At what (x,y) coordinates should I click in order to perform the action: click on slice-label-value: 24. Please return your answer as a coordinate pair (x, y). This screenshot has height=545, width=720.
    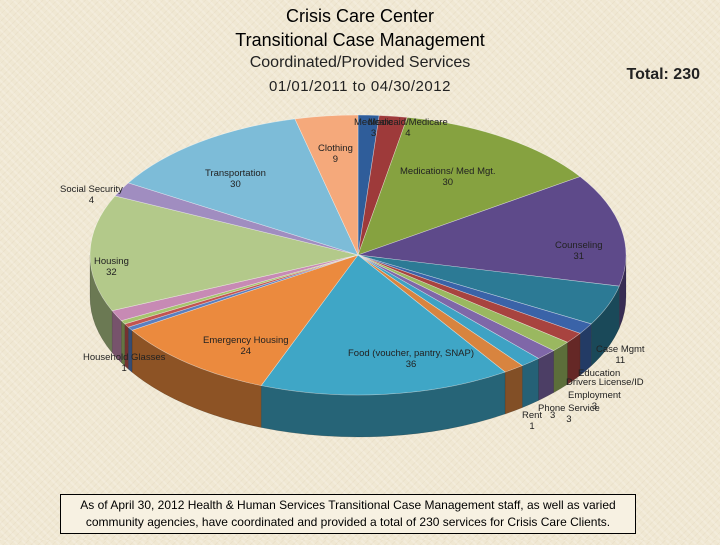
    Looking at the image, I should click on (246, 351).